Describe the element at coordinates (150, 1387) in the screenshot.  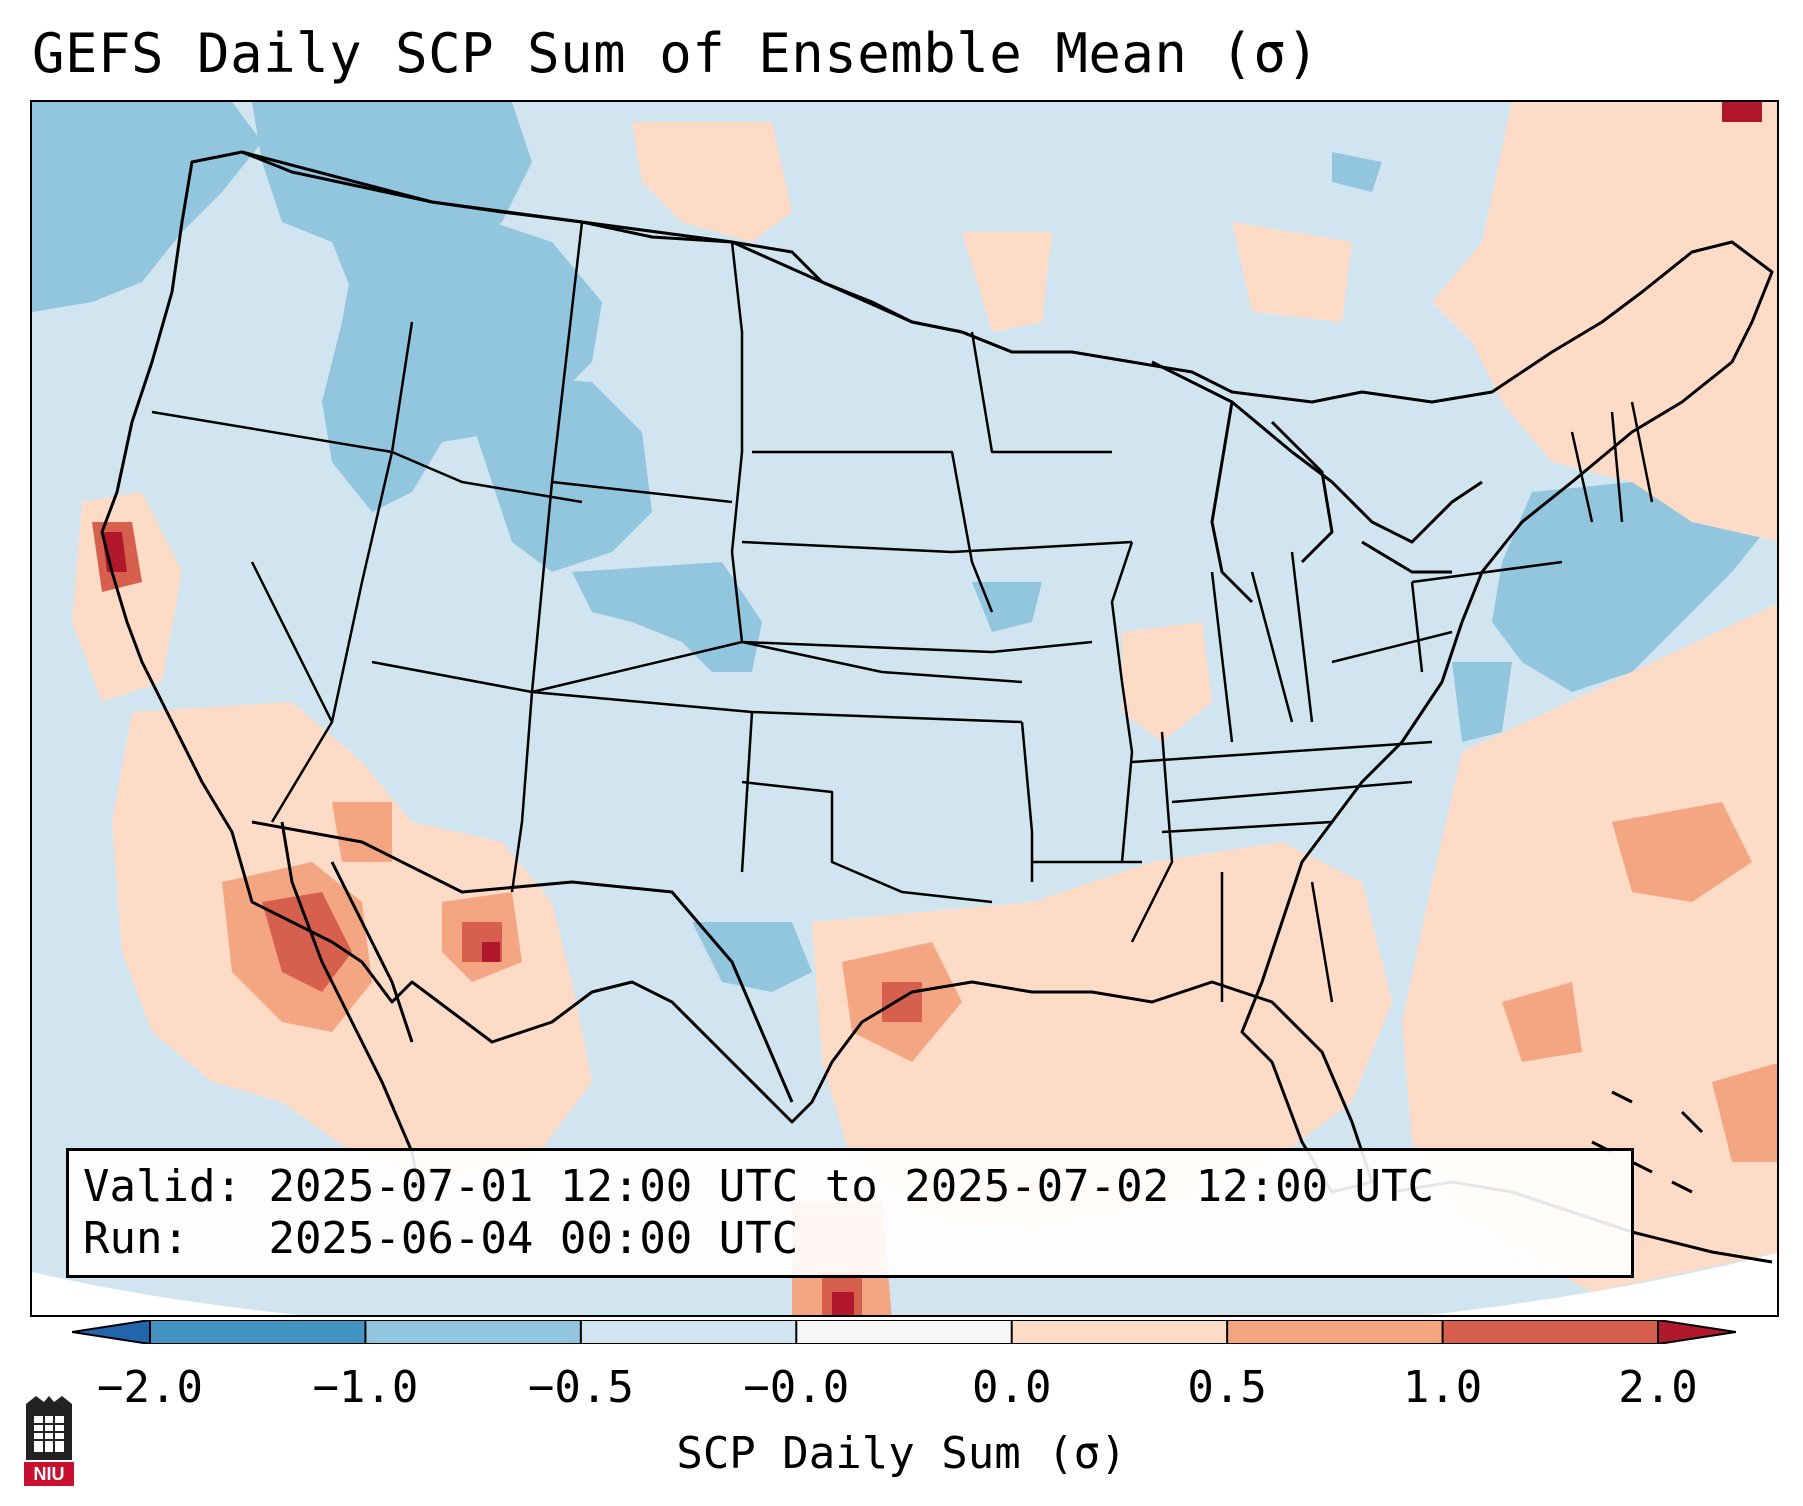
I see `colorbar-tick-label: −2.0` at that location.